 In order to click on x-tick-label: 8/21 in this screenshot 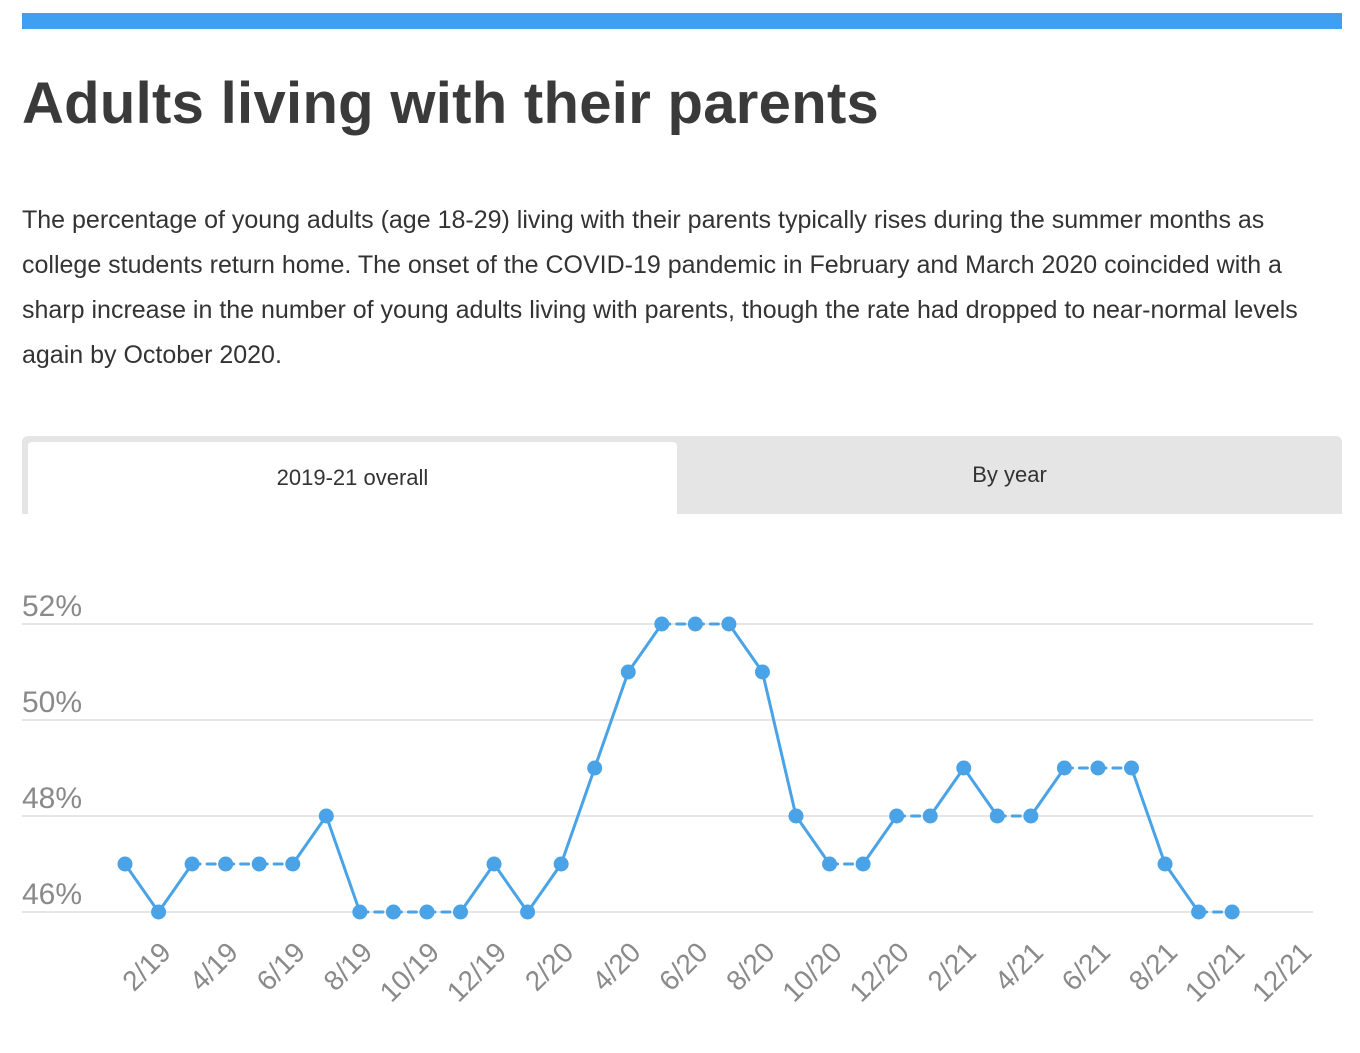, I will do `click(1153, 966)`.